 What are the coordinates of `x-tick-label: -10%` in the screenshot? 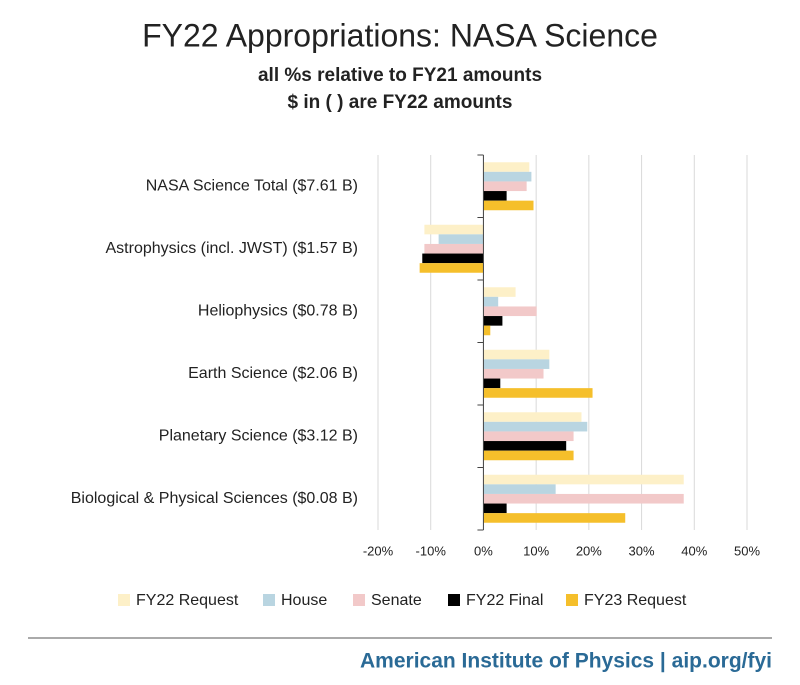 It's located at (431, 550).